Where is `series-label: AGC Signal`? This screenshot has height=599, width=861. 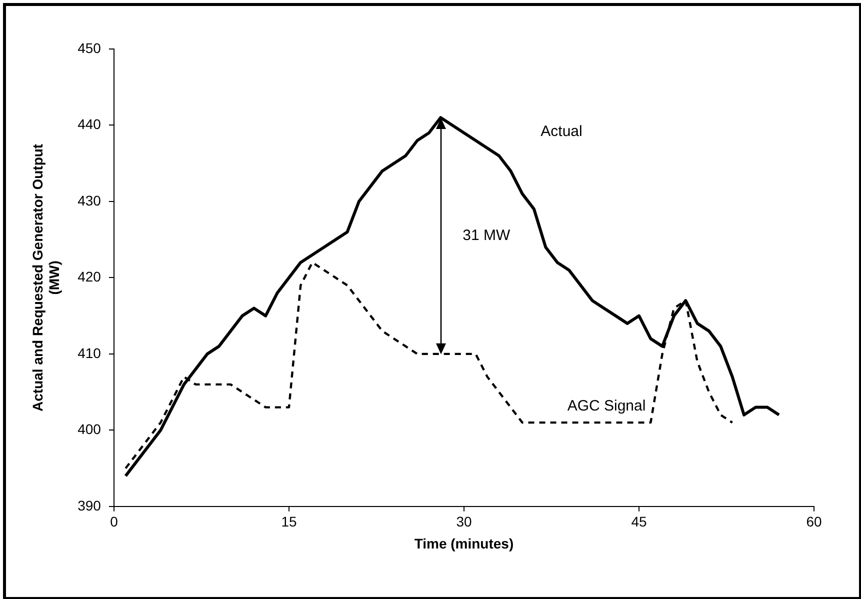
series-label: AGC Signal is located at coordinates (606, 406).